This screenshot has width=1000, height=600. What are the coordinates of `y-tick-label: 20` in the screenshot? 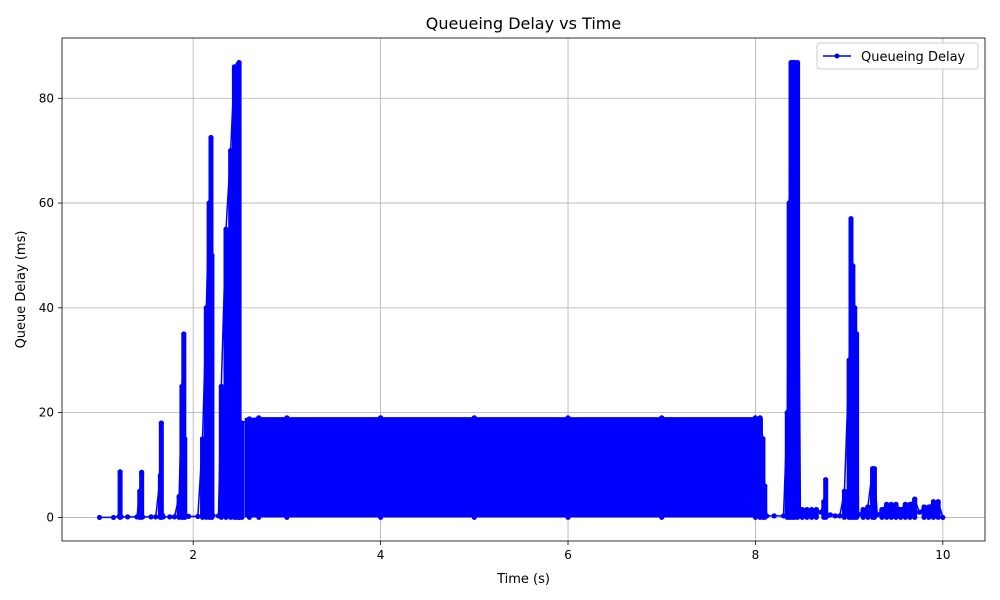 It's located at (46, 413).